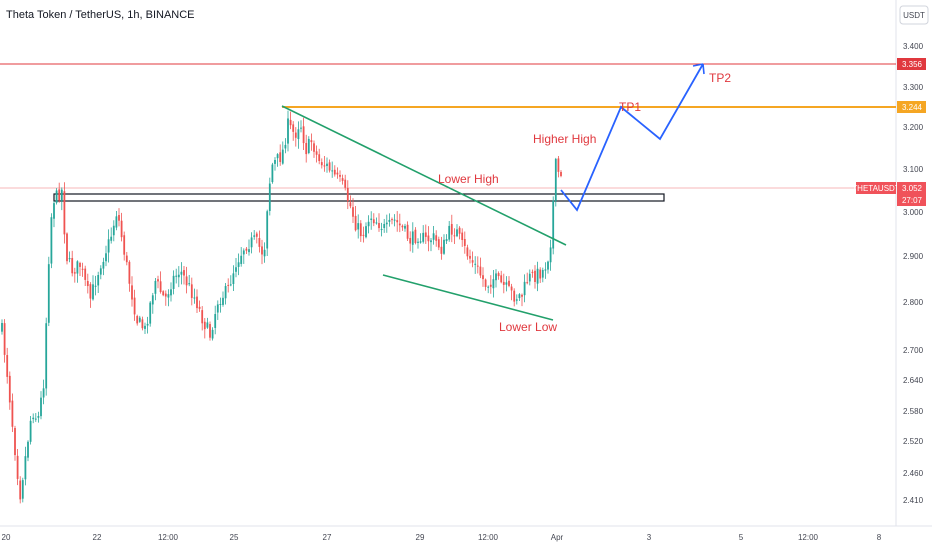 The image size is (932, 550). I want to click on price-tag-tp1-label: 3.244, so click(912, 107).